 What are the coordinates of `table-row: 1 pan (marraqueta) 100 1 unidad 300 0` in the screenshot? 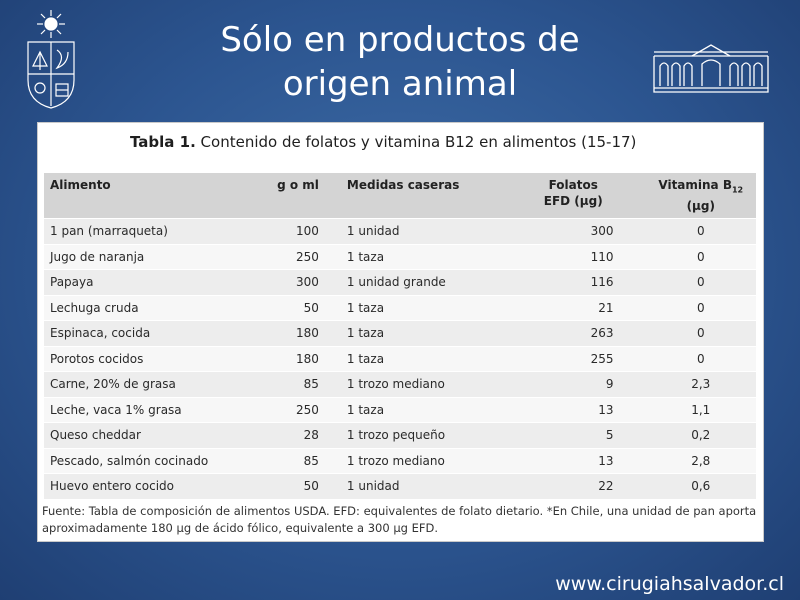 It's located at (400, 231).